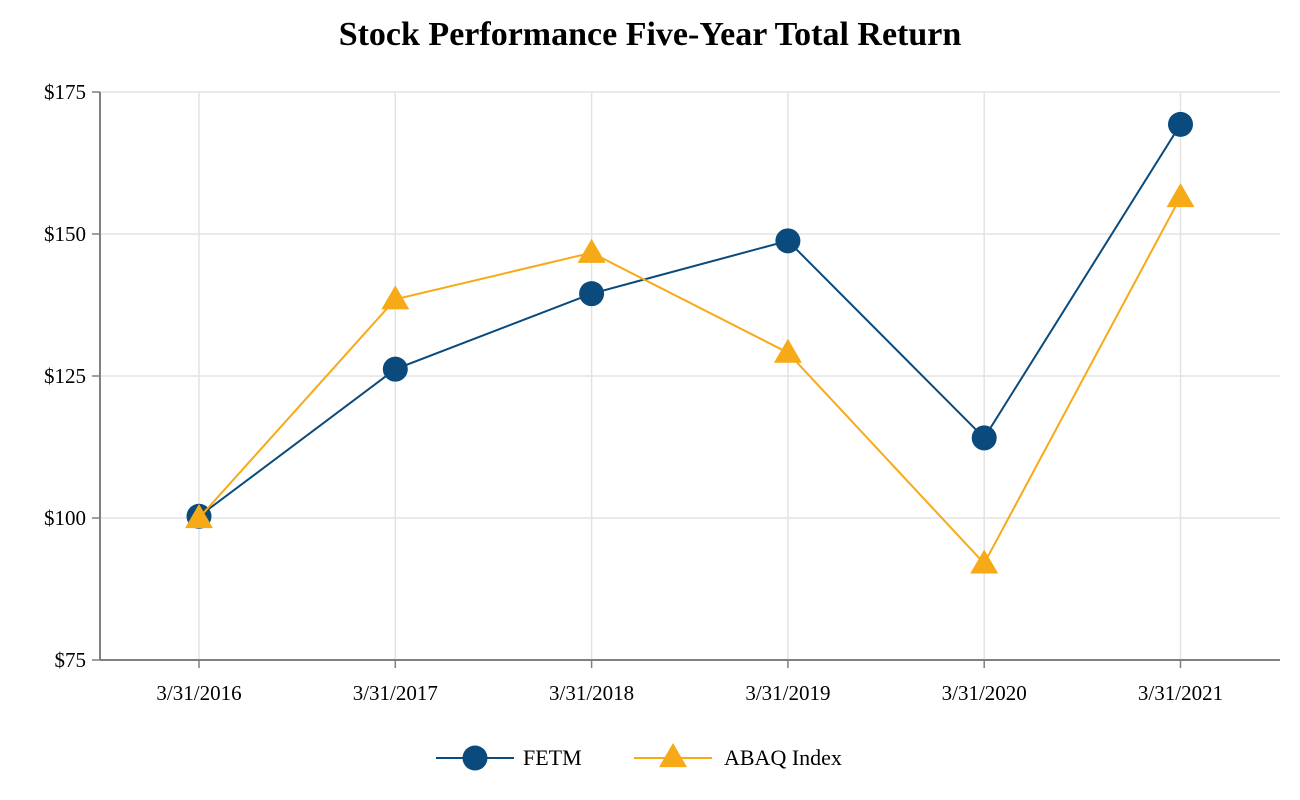 The width and height of the screenshot is (1300, 800). What do you see at coordinates (65, 234) in the screenshot?
I see `y-tick-label: $150` at bounding box center [65, 234].